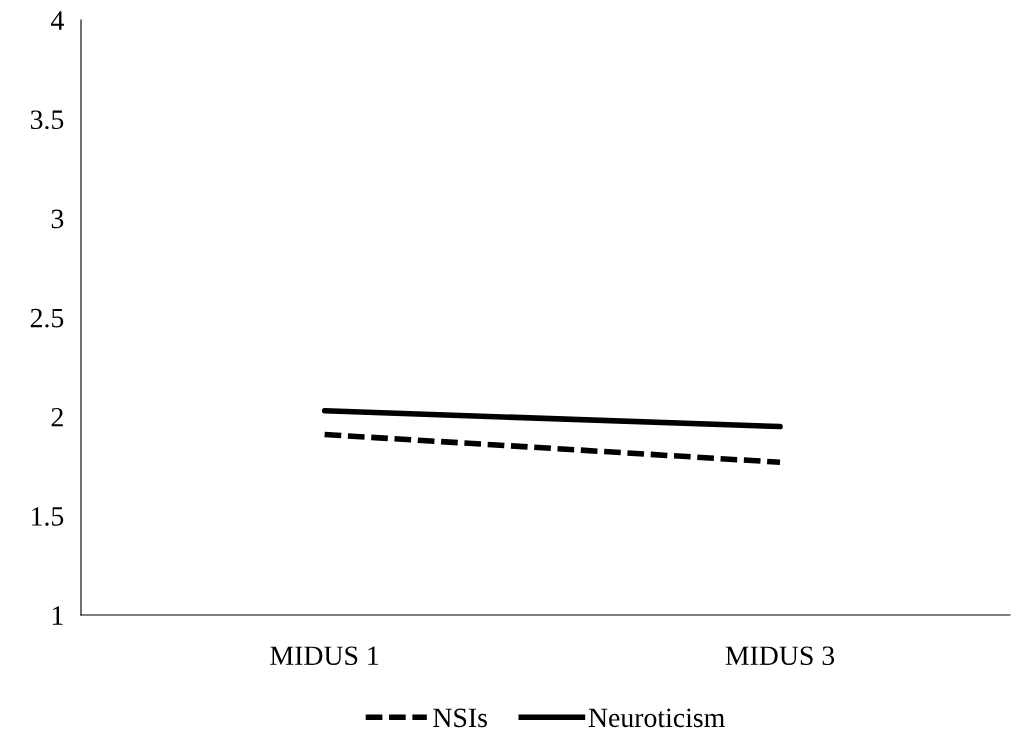 This screenshot has width=1035, height=738. Describe the element at coordinates (48, 516) in the screenshot. I see `y-tick-label: 1.5` at that location.